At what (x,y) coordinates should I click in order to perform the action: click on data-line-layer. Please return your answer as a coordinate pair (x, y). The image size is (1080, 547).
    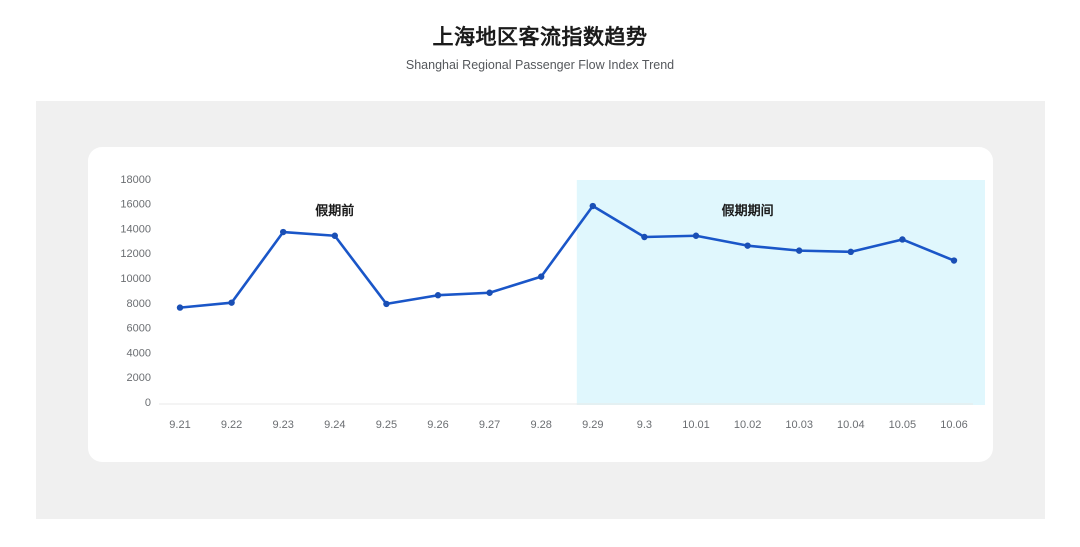
    Looking at the image, I should click on (567, 256).